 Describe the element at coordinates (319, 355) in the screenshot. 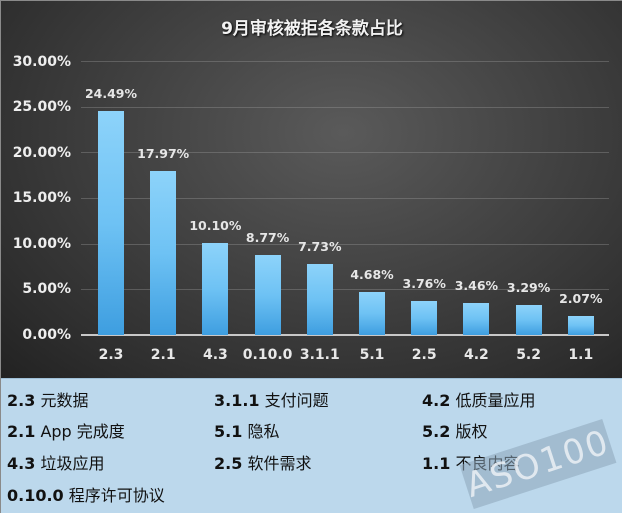

I see `x-tick-label: 3.1.1` at that location.